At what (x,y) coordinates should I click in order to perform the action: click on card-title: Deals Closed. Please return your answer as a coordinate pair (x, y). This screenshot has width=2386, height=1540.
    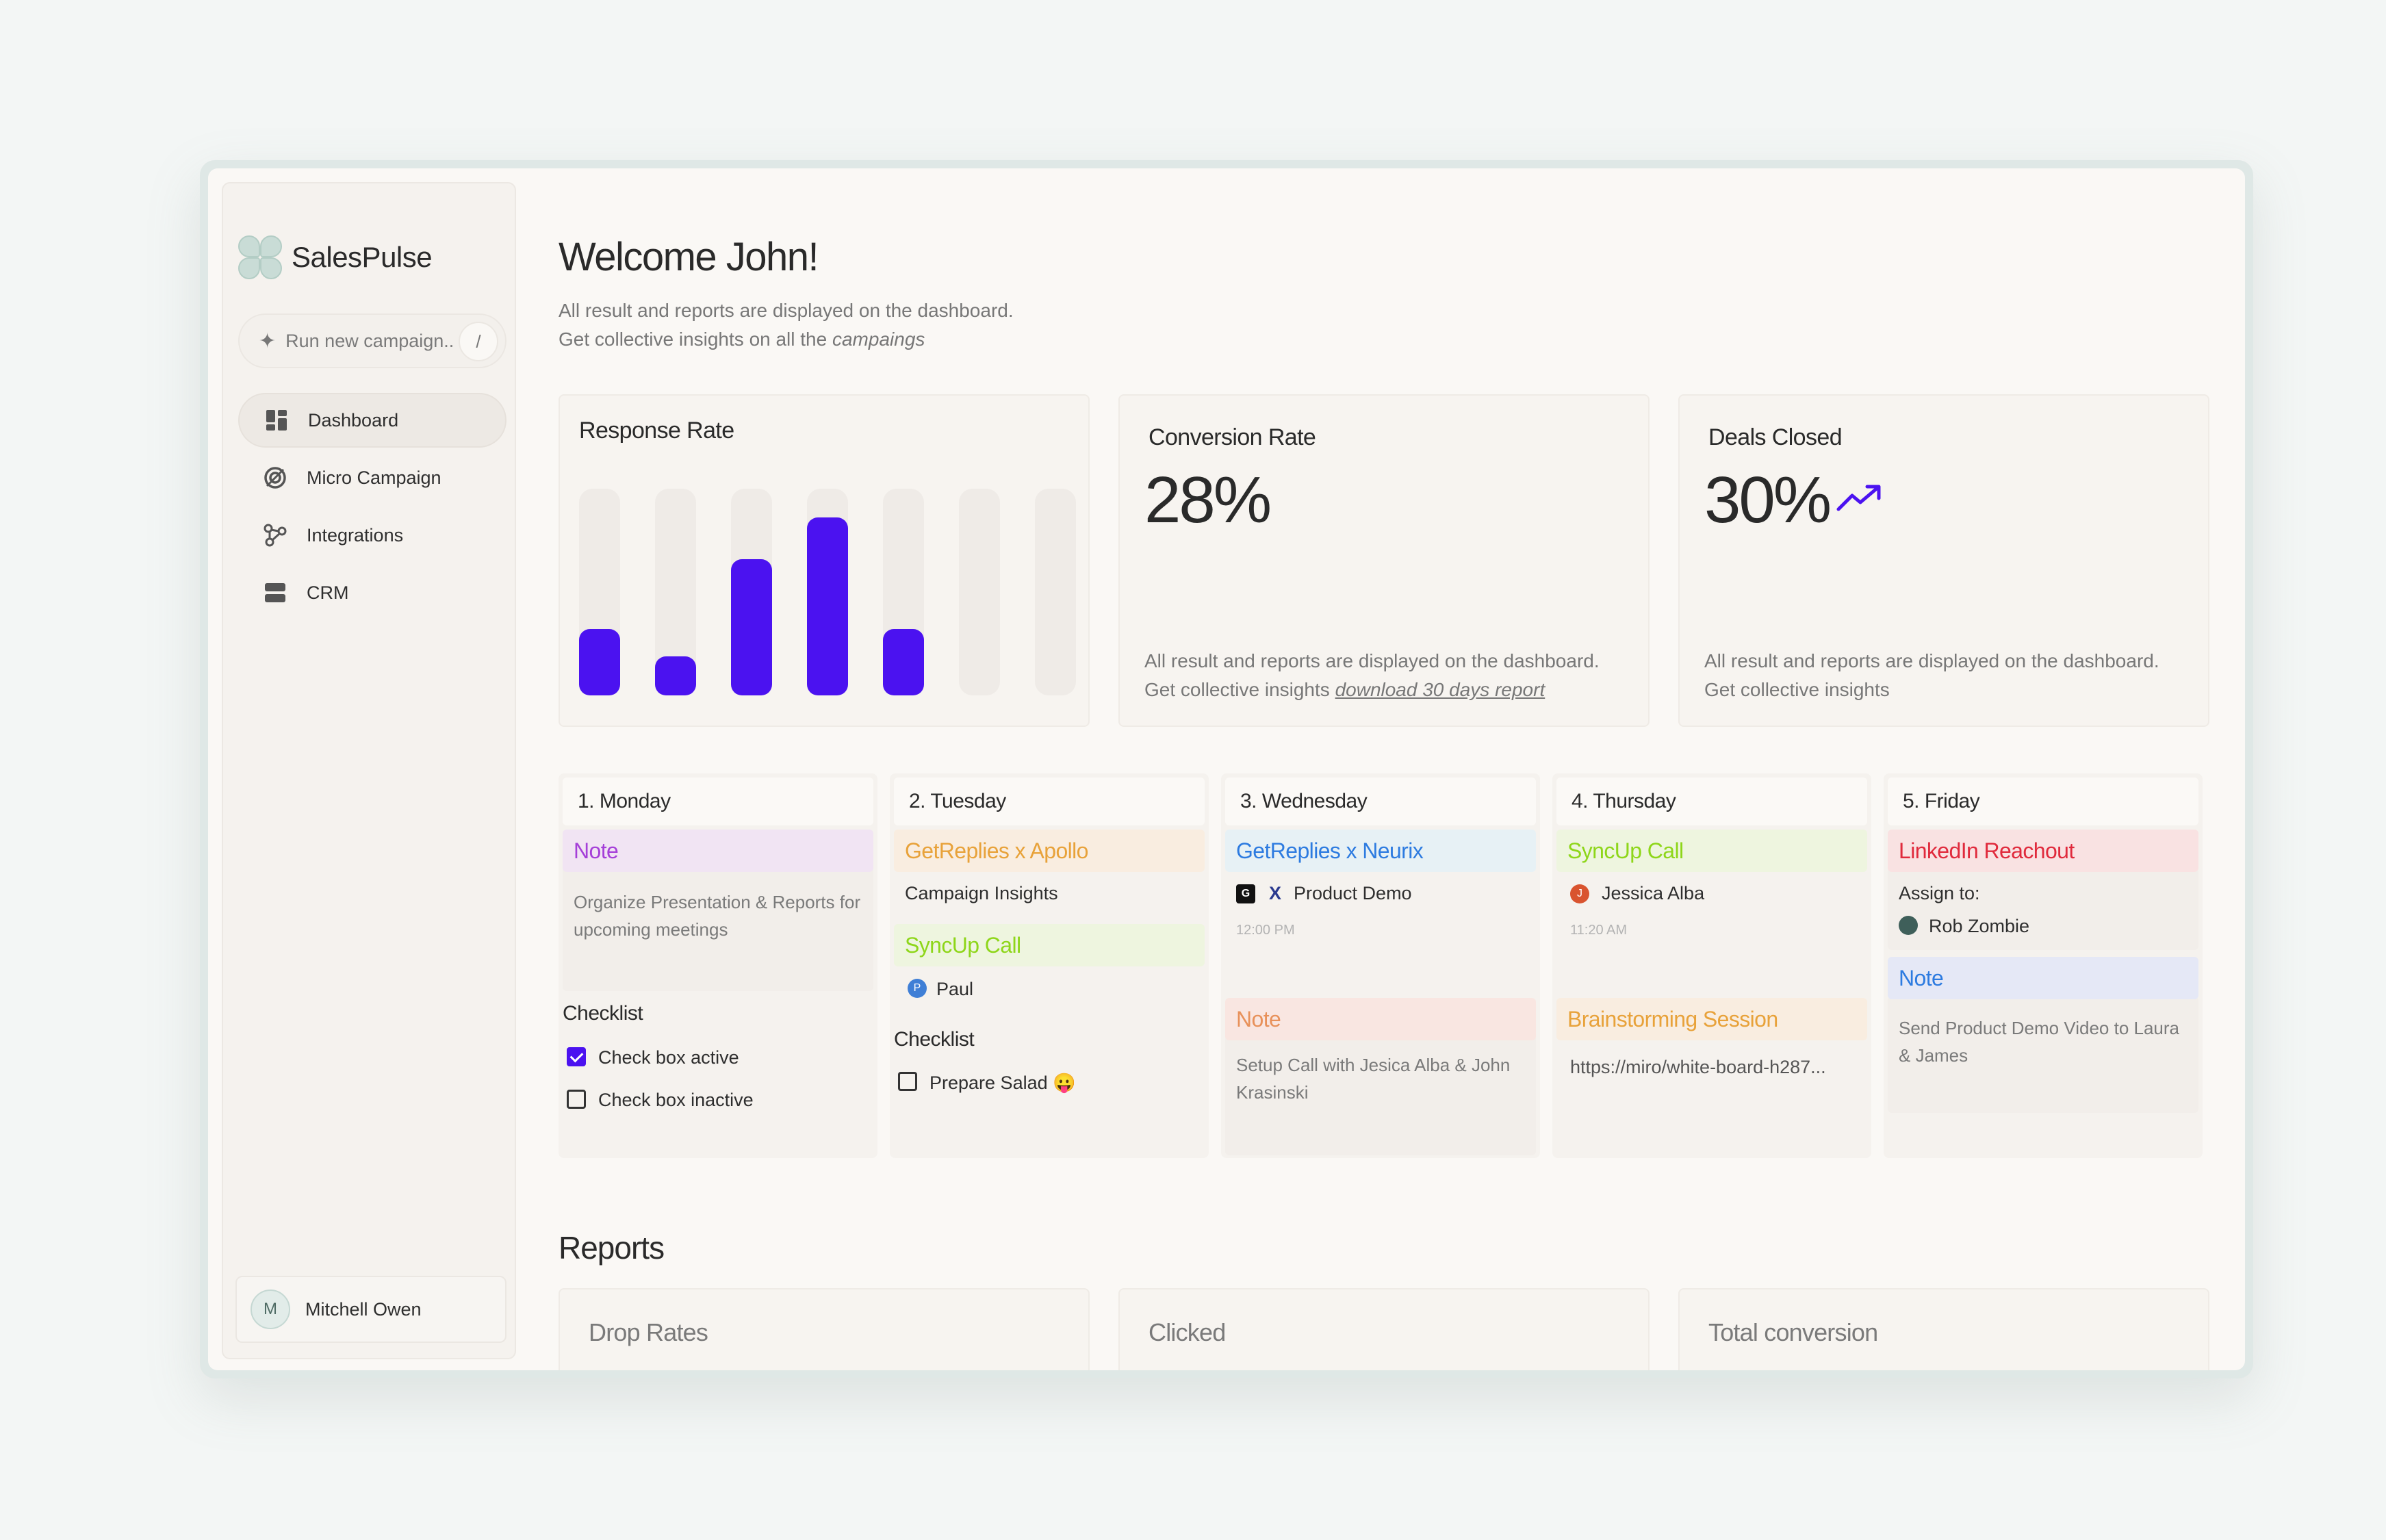
    Looking at the image, I should click on (1776, 437).